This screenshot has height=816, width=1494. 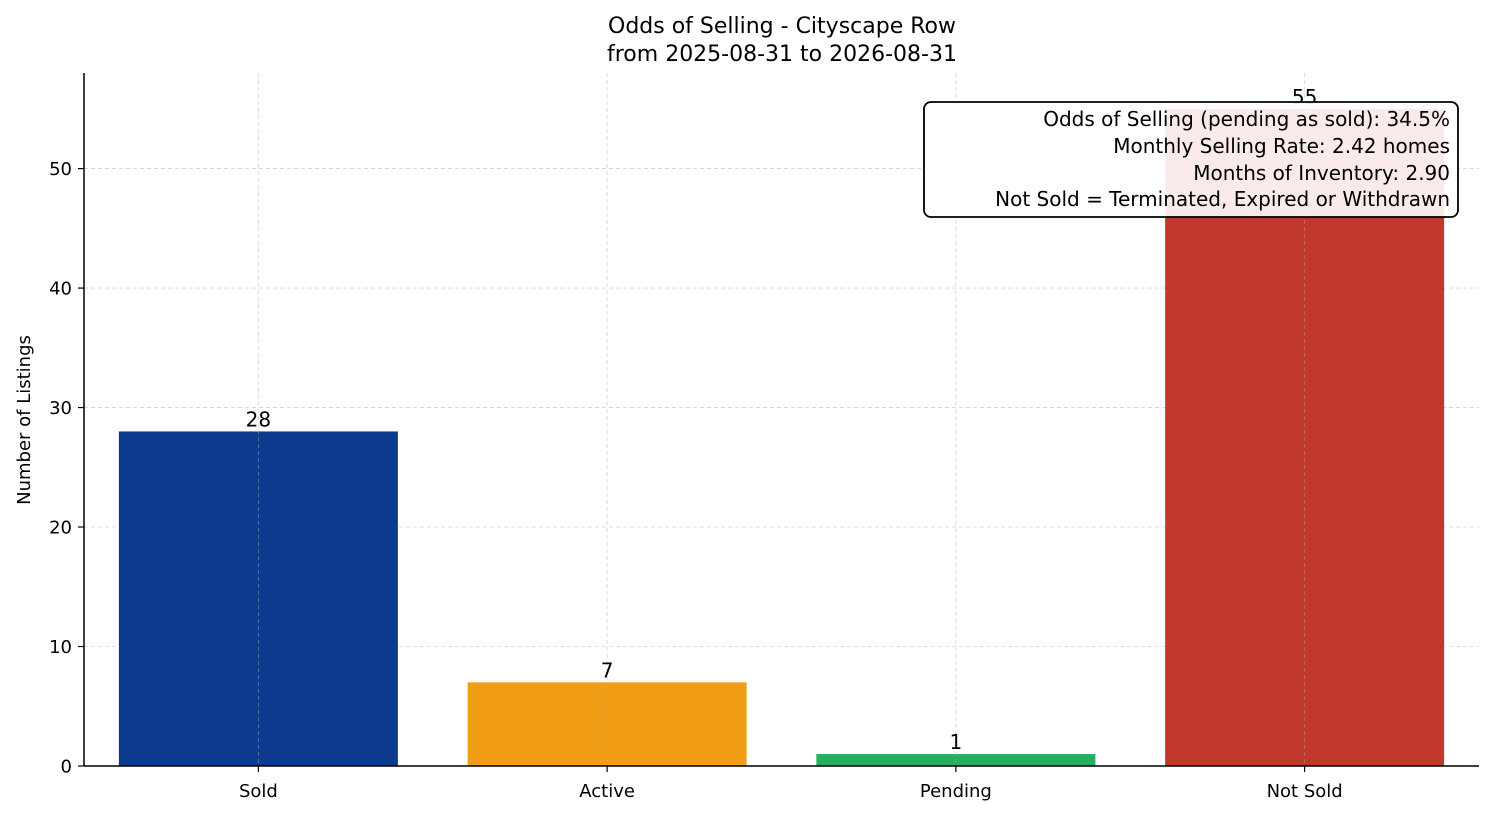 I want to click on chart-subtitle: from 2025-08-31 to 2026-08-31, so click(x=782, y=54).